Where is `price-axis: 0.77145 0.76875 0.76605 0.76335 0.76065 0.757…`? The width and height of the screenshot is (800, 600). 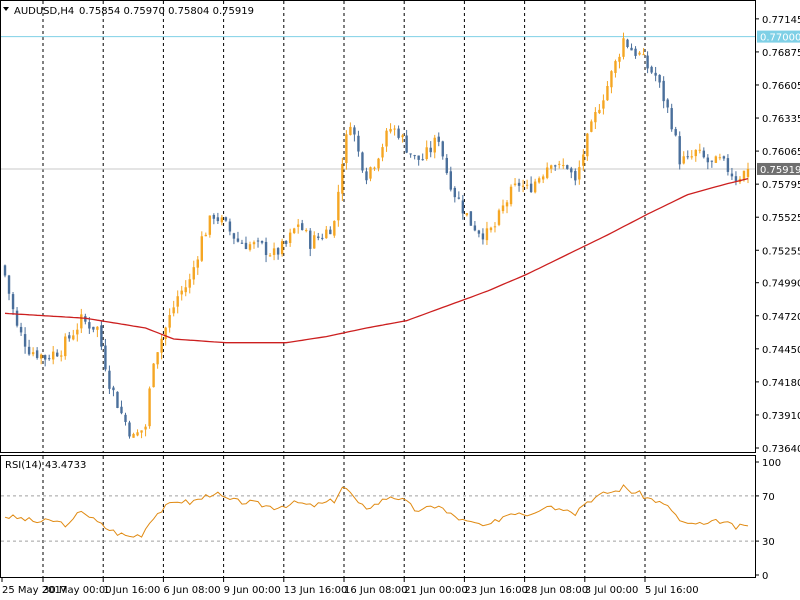
price-axis: 0.77145 0.76875 0.76605 0.76335 0.76065 0.757… is located at coordinates (777, 235).